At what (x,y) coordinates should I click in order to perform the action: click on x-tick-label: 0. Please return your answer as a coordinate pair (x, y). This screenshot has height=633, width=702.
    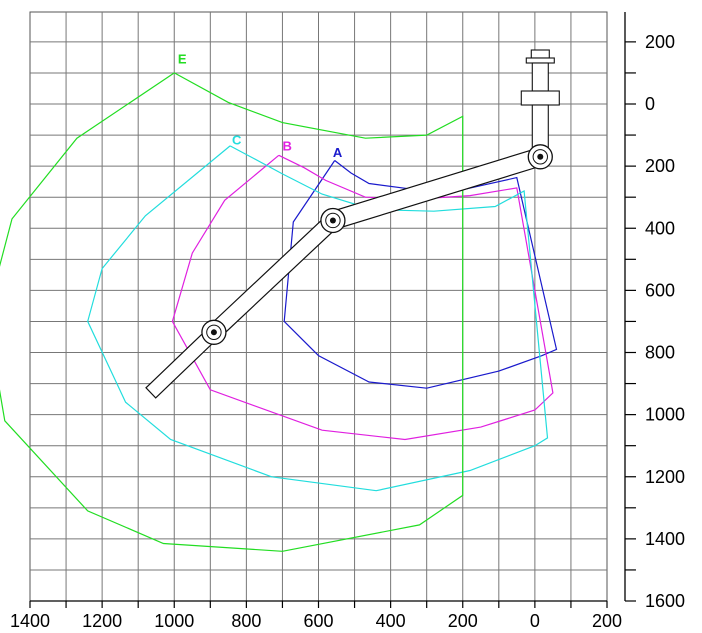
    Looking at the image, I should click on (535, 621).